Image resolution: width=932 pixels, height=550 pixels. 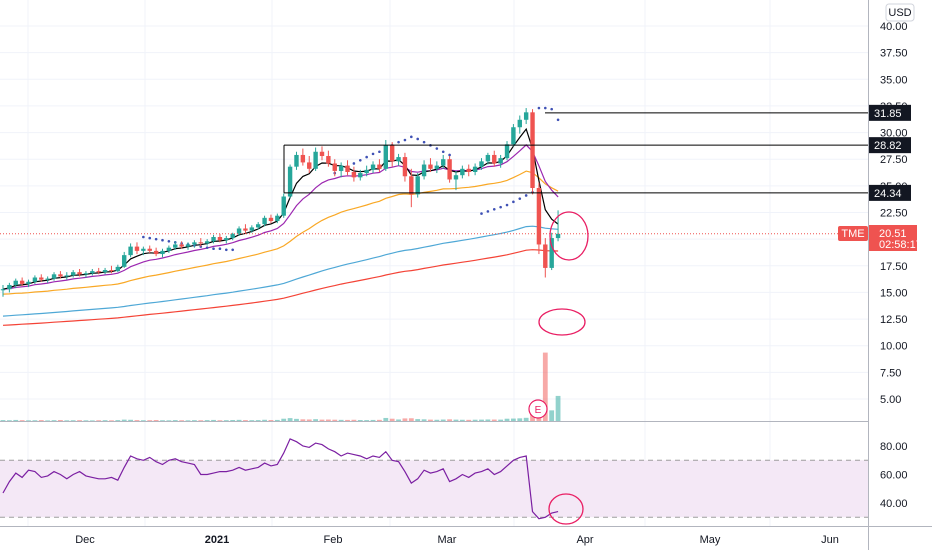 What do you see at coordinates (894, 475) in the screenshot?
I see `rsi-axis: 80.00 60.00 40.00` at bounding box center [894, 475].